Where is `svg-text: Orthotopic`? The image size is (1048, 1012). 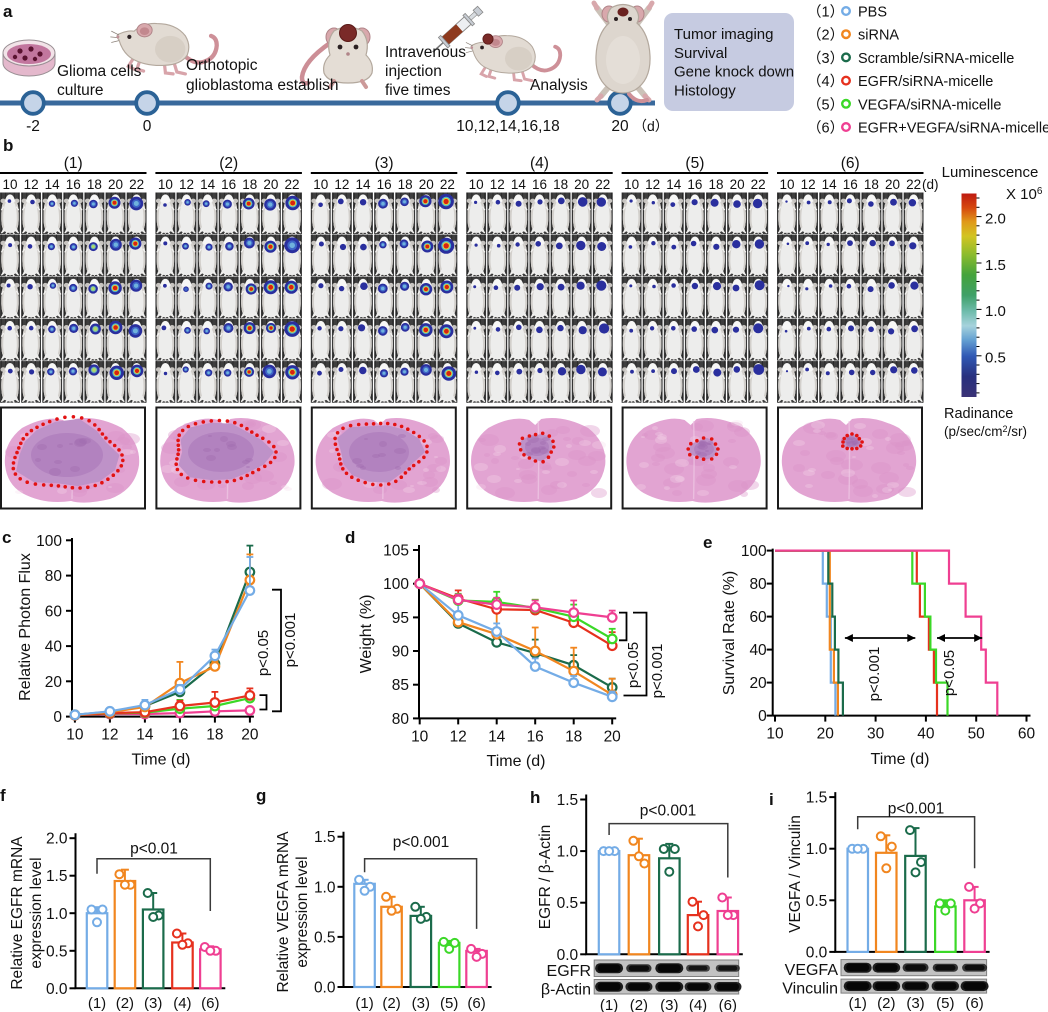 svg-text: Orthotopic is located at coordinates (222, 65).